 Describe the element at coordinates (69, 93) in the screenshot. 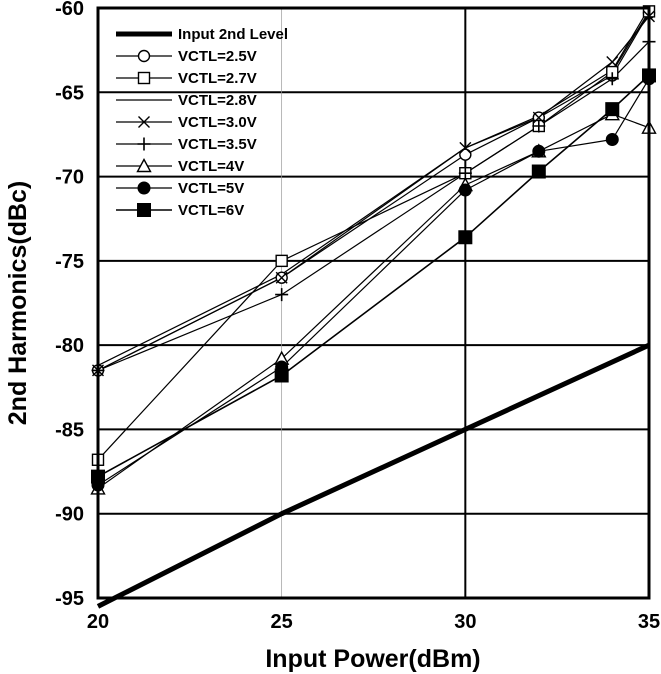

I see `y-tick-label: -65` at that location.